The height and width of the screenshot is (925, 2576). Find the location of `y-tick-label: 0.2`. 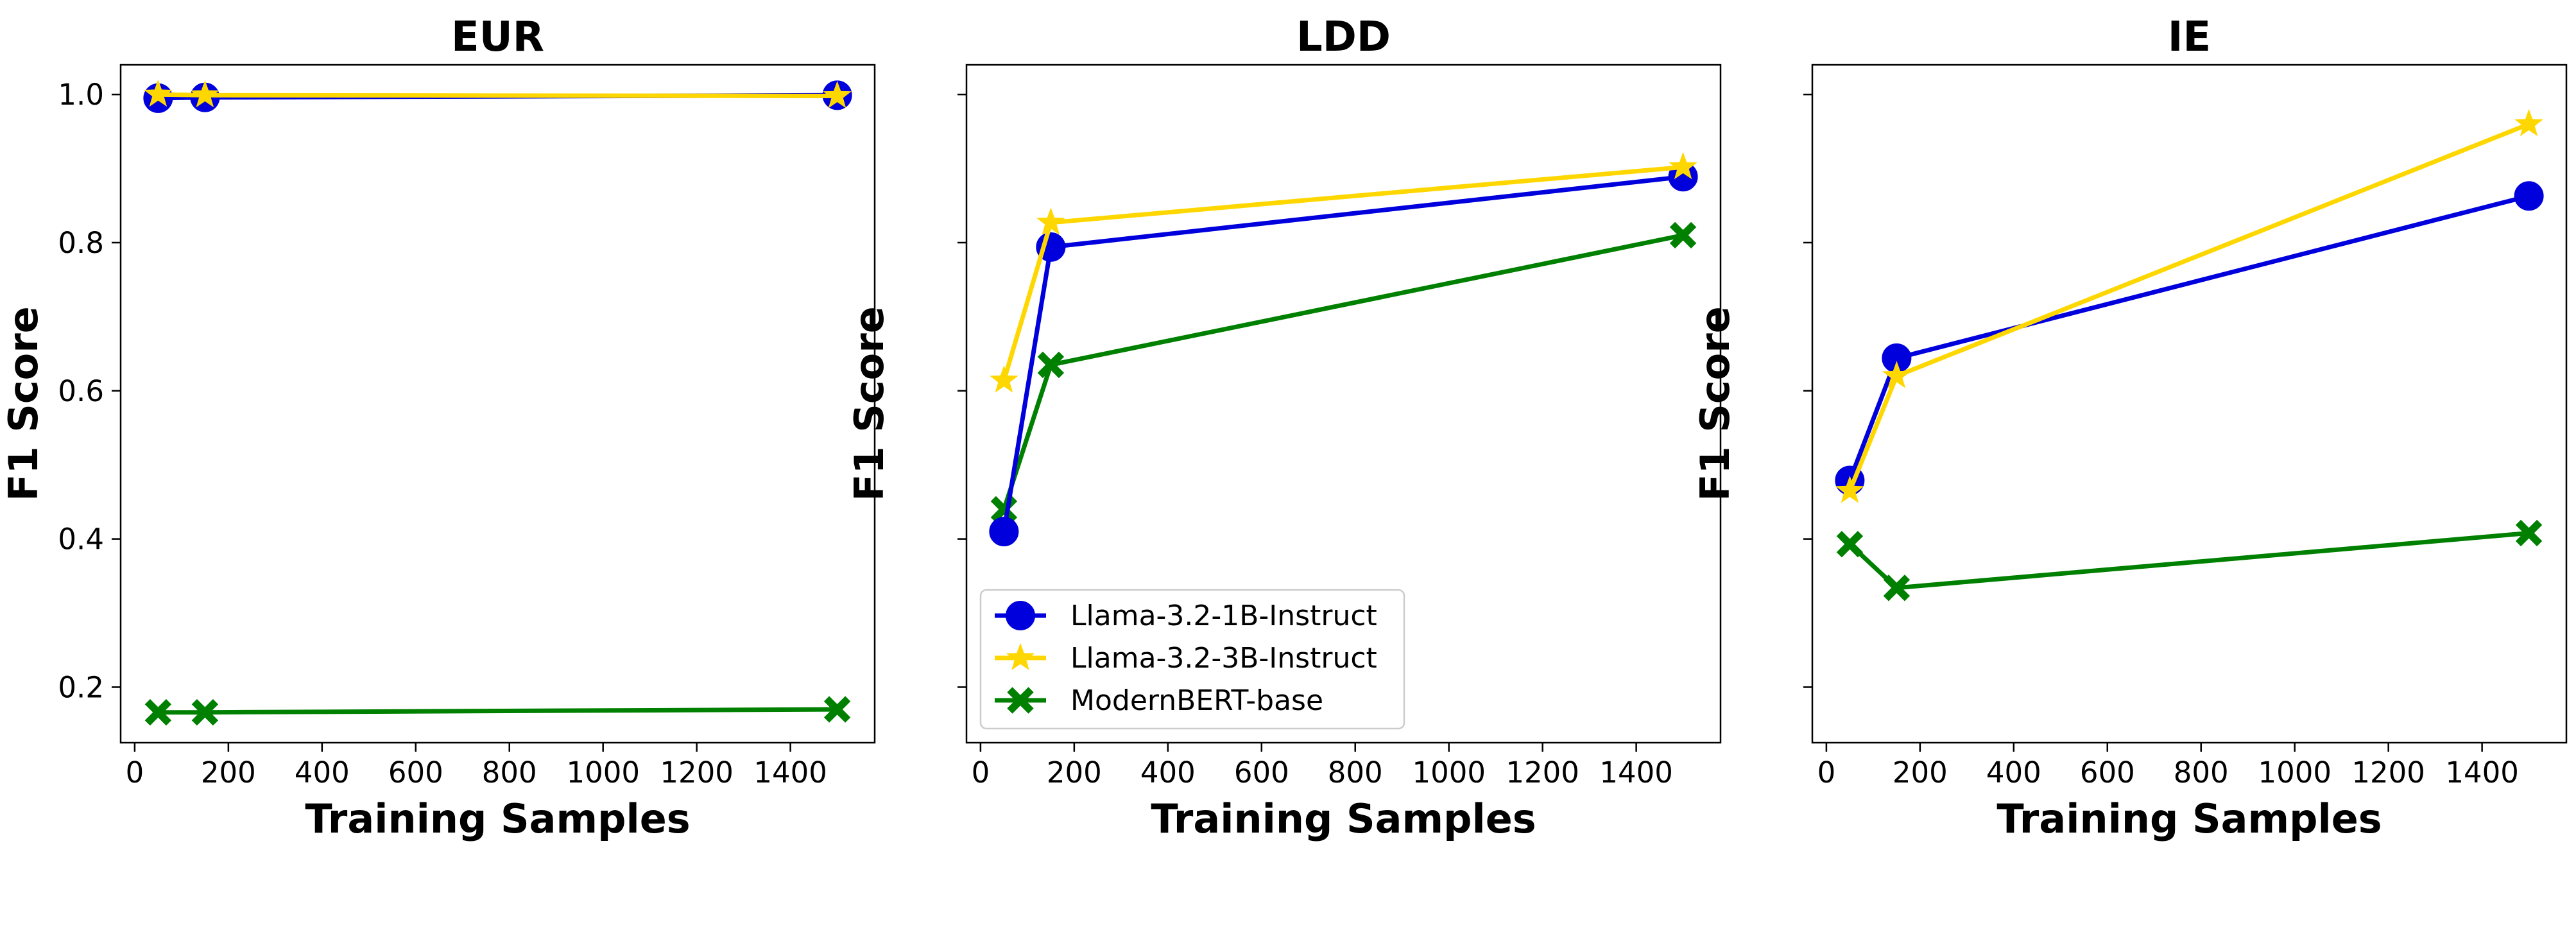

y-tick-label: 0.2 is located at coordinates (81, 687).